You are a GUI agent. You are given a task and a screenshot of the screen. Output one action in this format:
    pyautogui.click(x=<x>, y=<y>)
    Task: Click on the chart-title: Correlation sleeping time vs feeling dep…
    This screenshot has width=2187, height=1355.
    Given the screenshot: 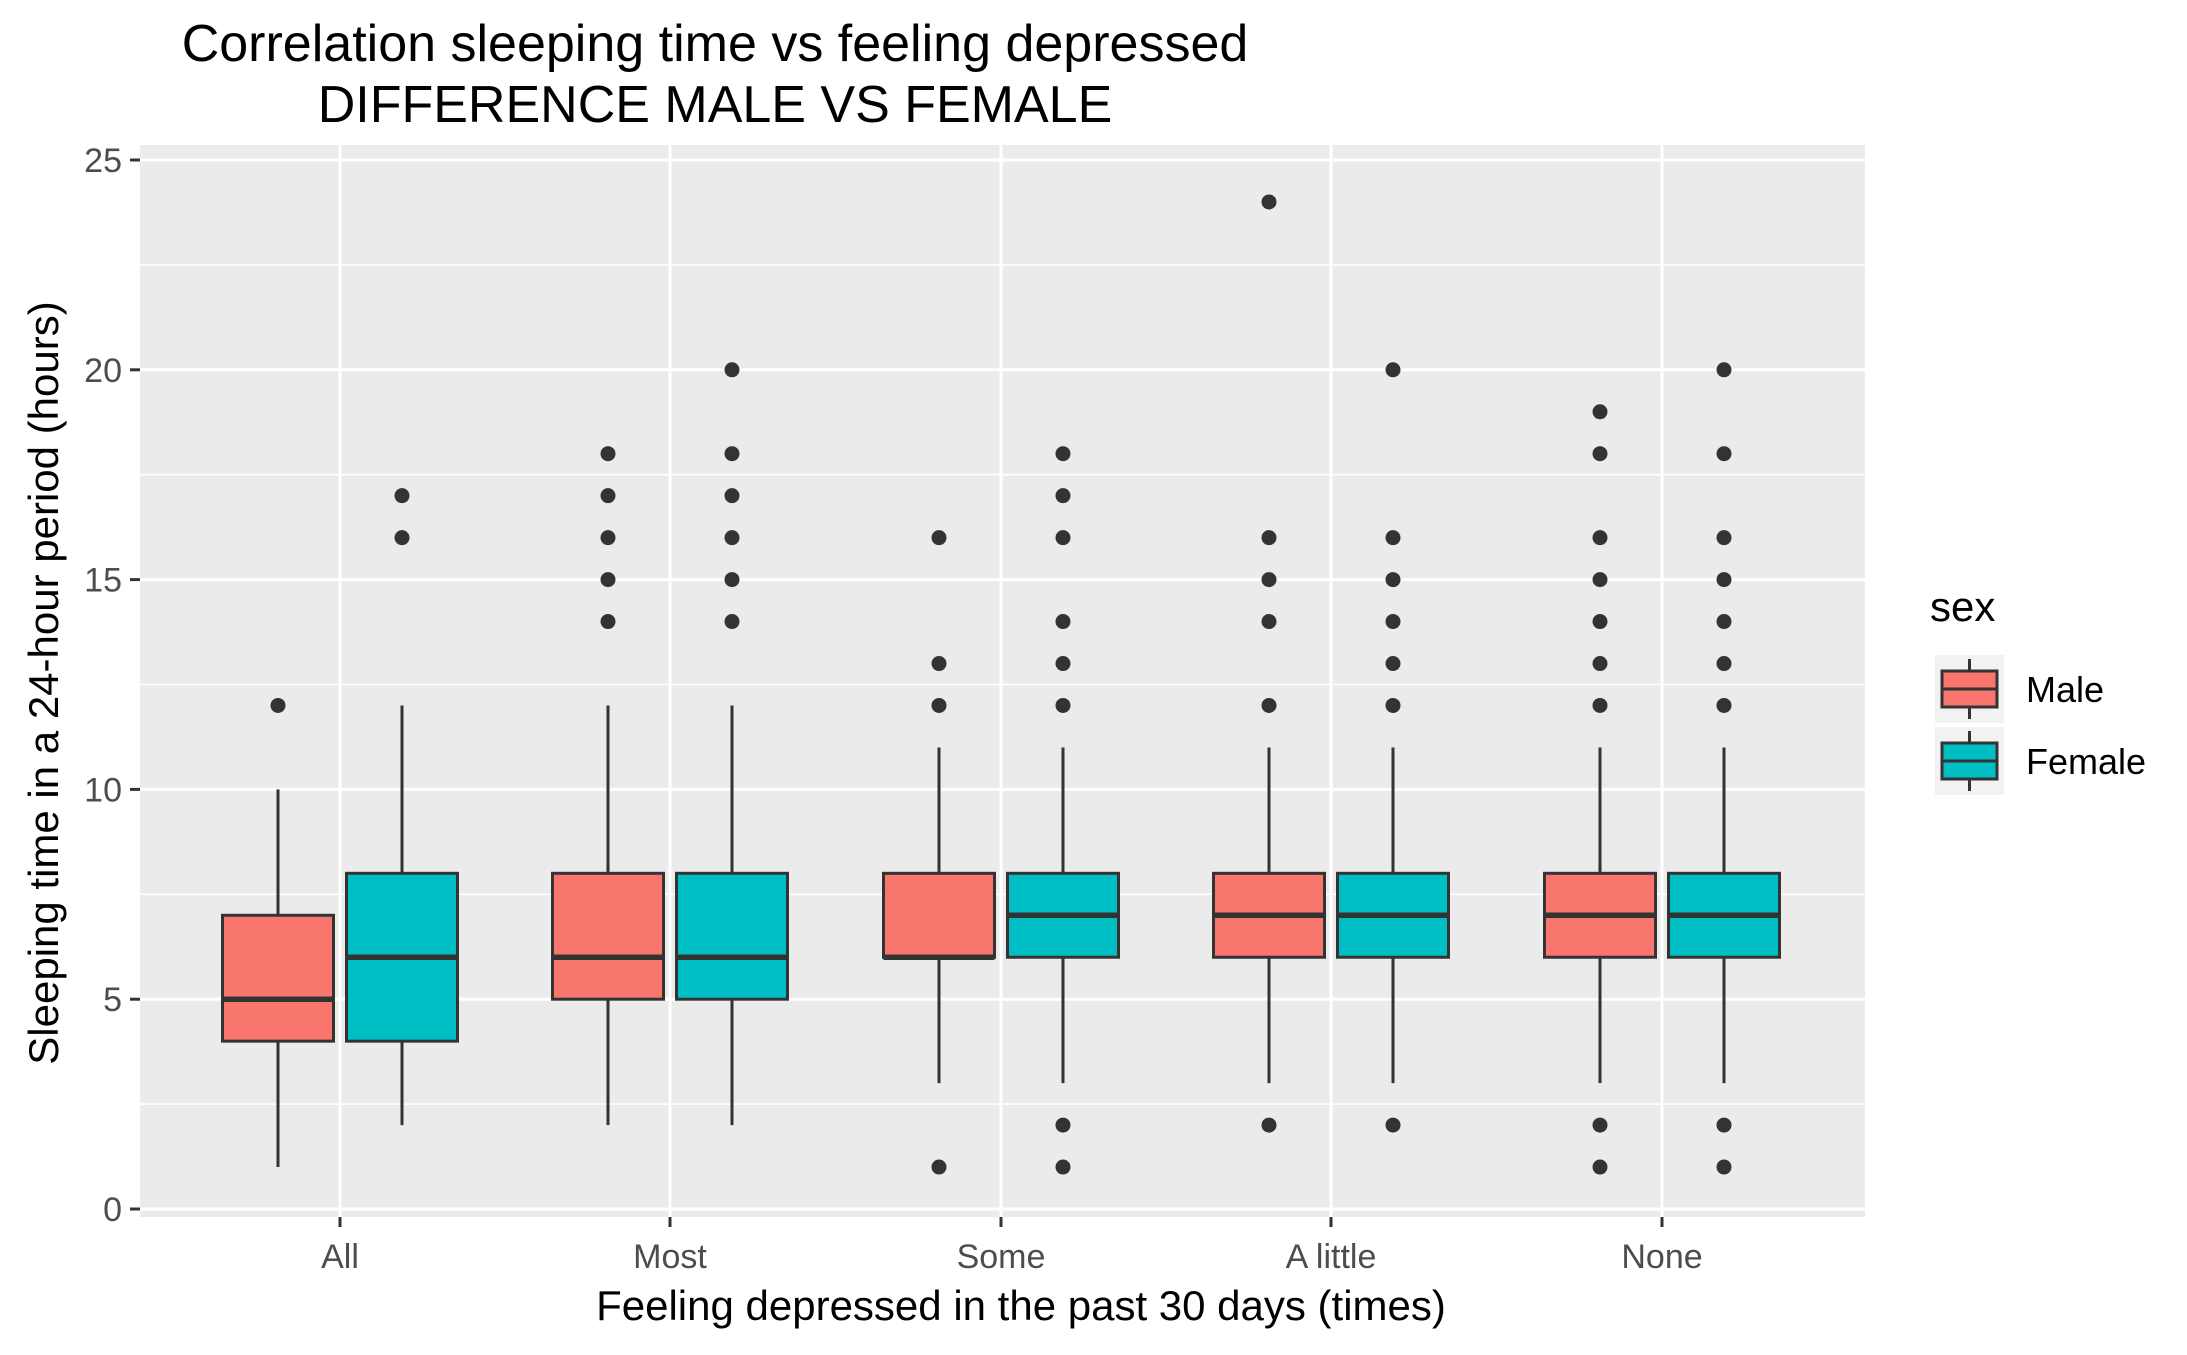 What is the action you would take?
    pyautogui.click(x=715, y=44)
    